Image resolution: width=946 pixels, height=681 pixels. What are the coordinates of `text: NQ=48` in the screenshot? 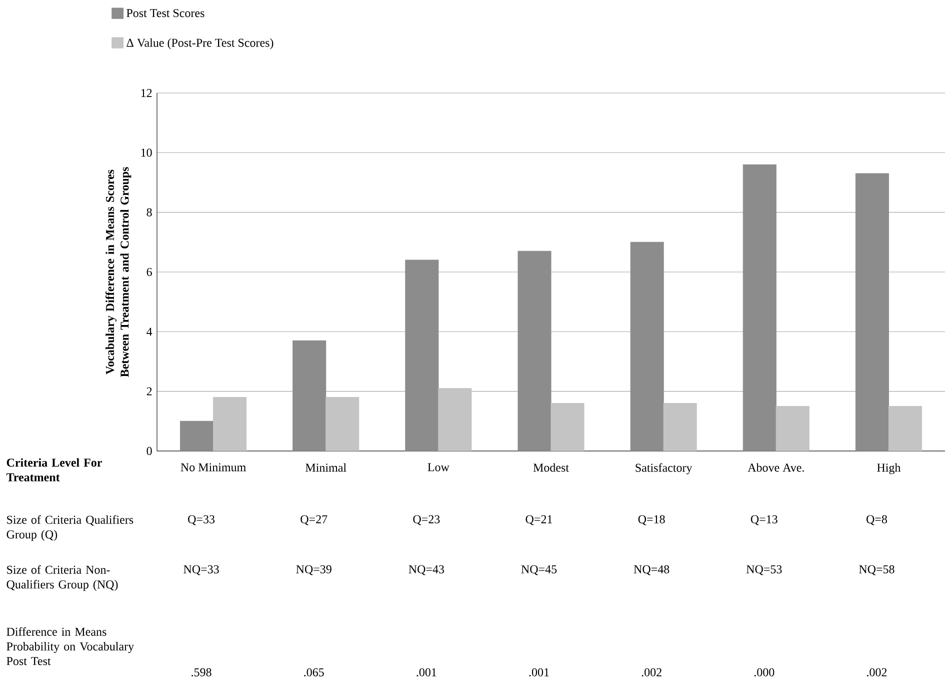 It's located at (652, 570).